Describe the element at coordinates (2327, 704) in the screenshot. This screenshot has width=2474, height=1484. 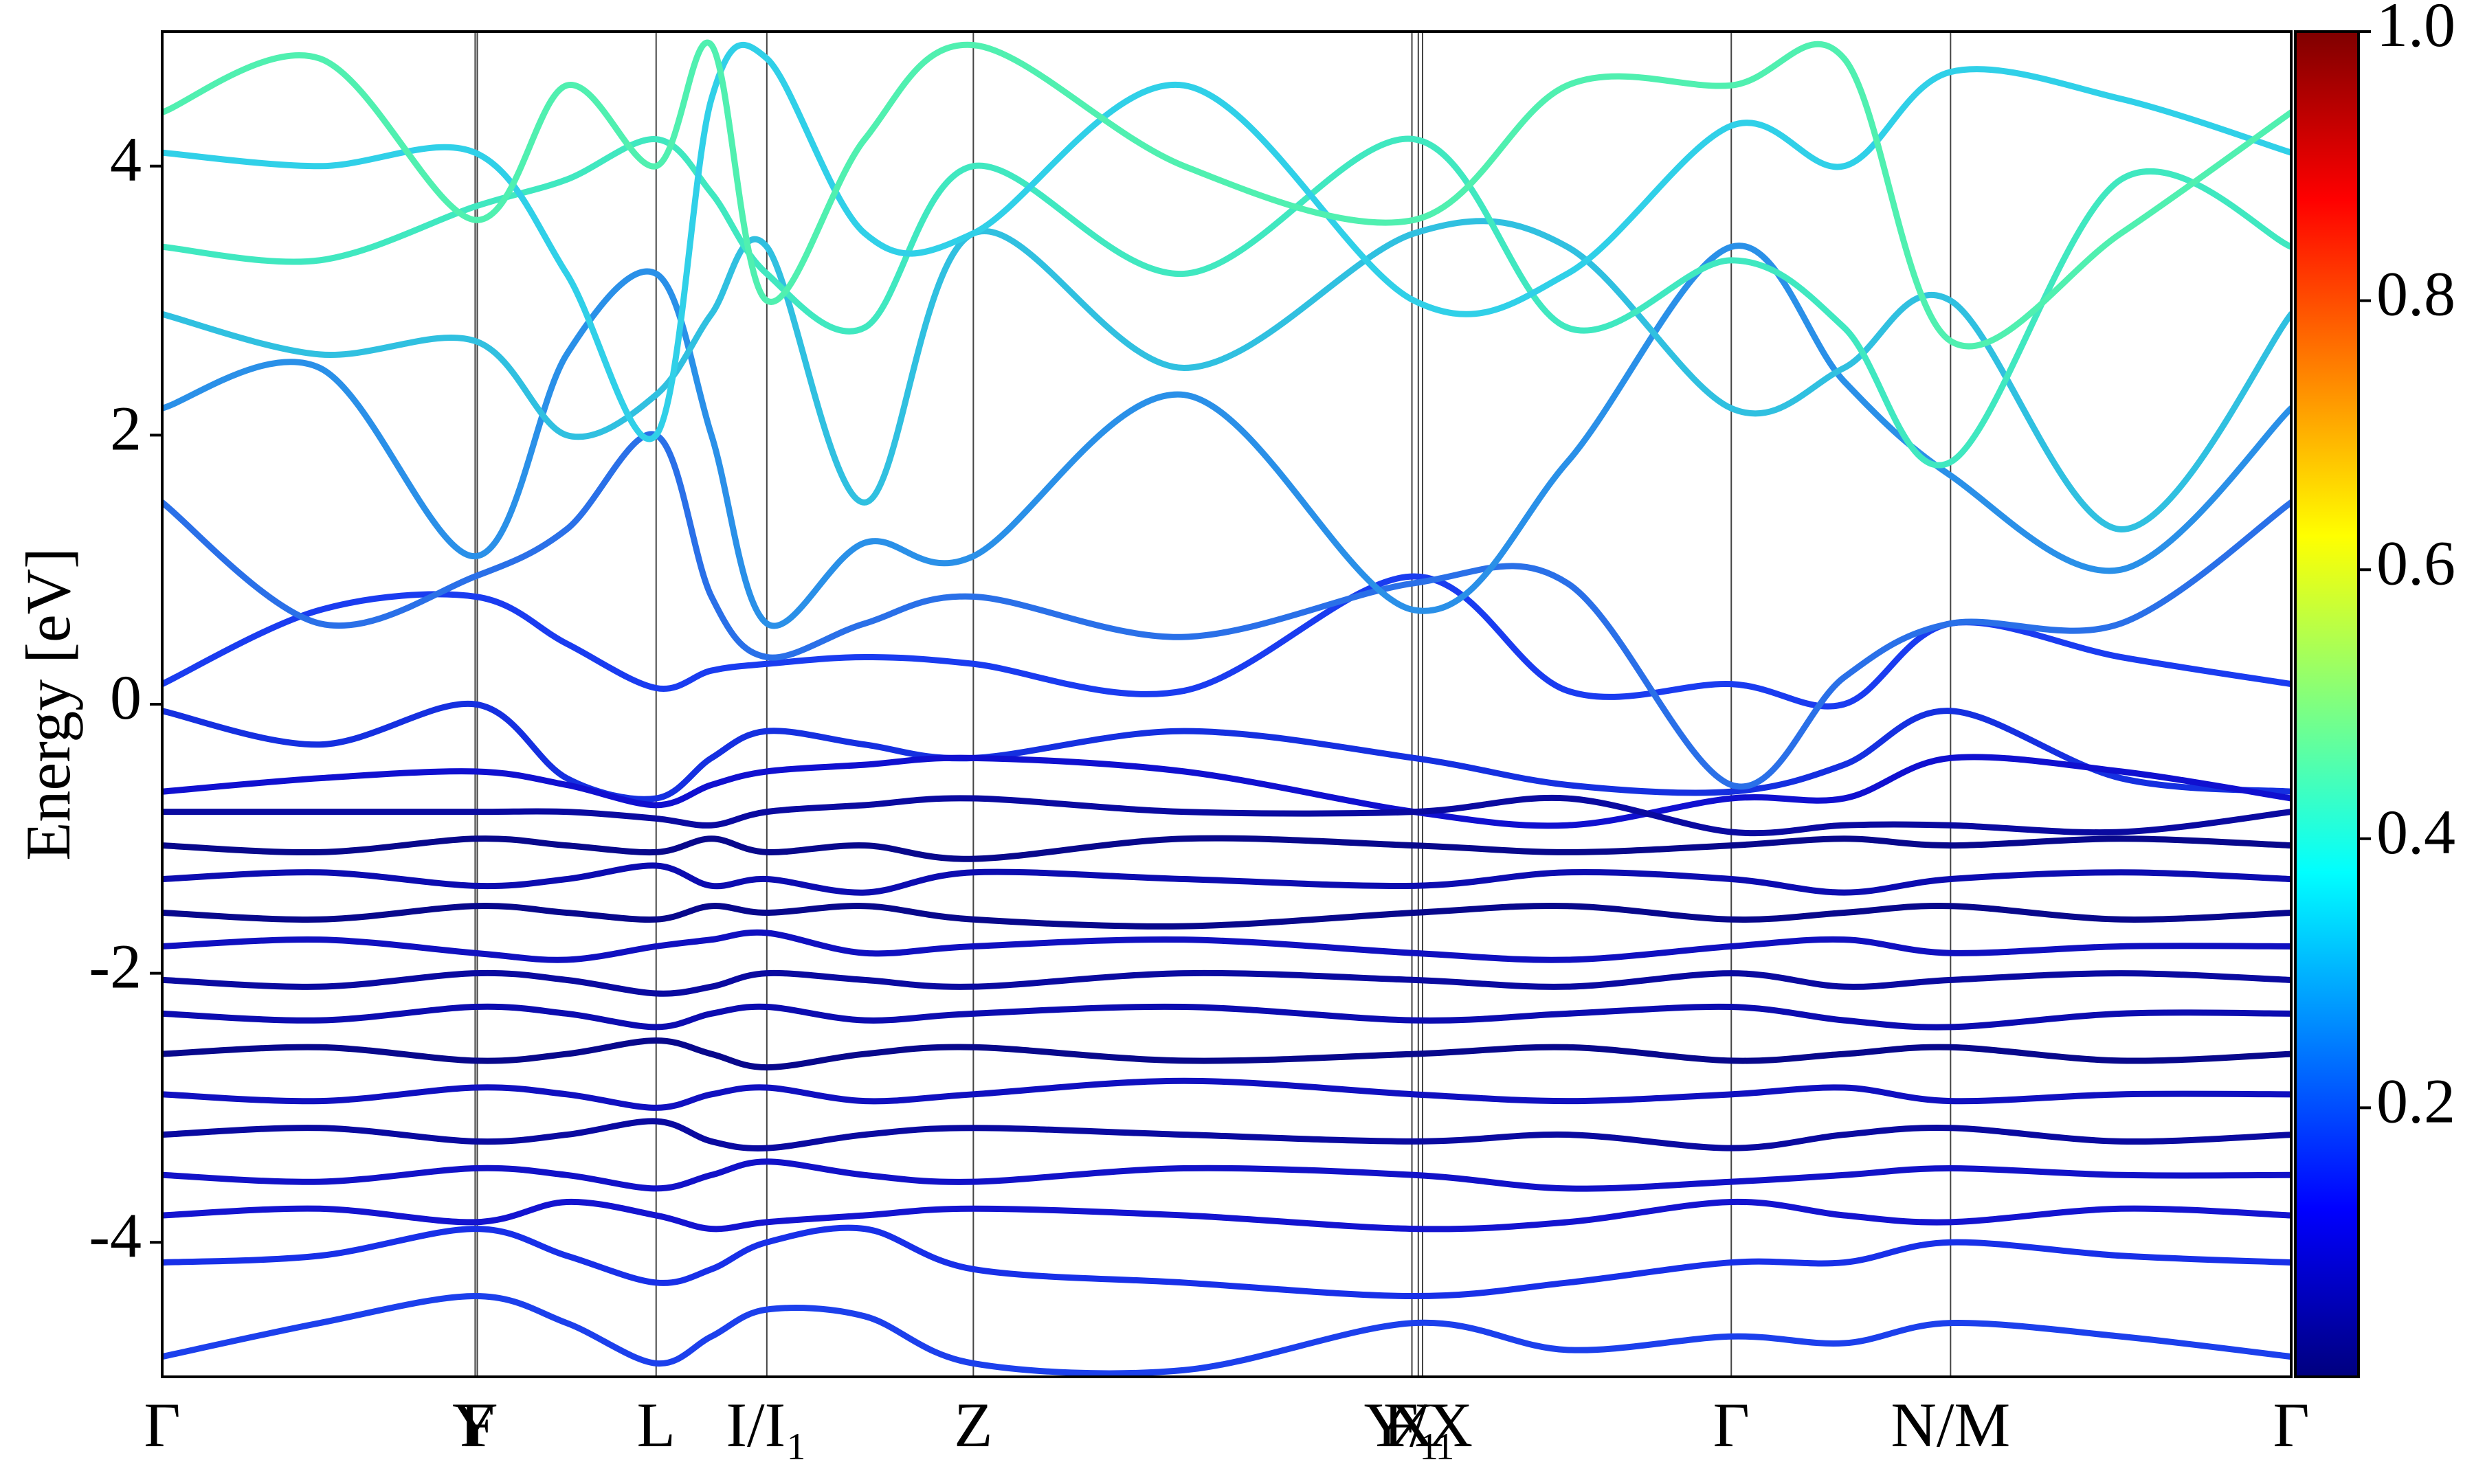
I see `colorbar` at that location.